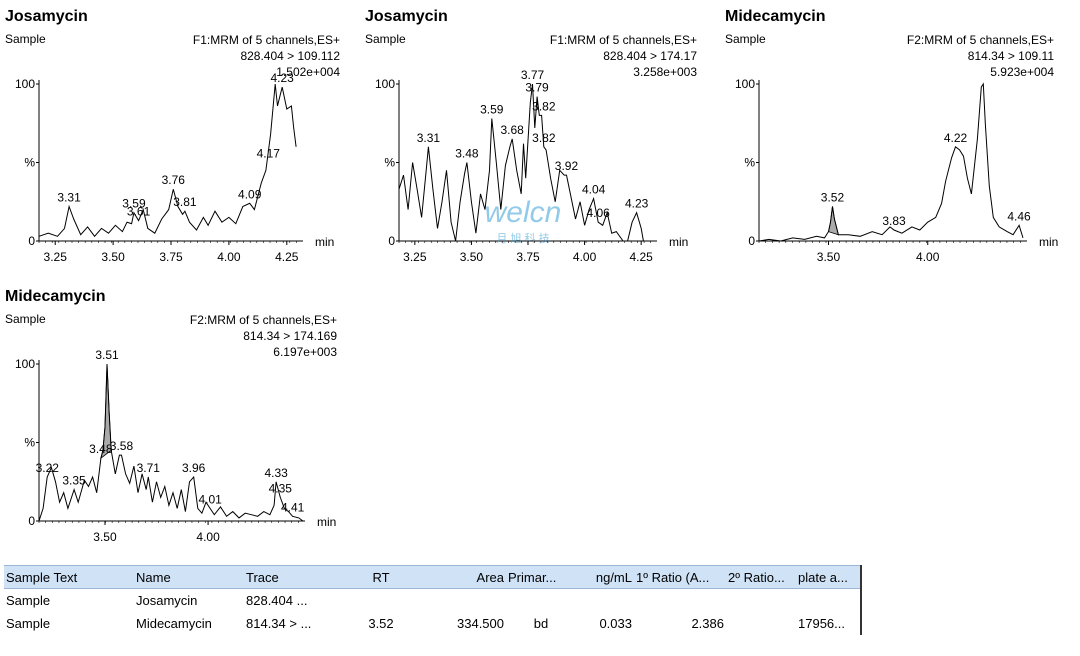  What do you see at coordinates (533, 75) in the screenshot?
I see `peak-label: 3.77` at bounding box center [533, 75].